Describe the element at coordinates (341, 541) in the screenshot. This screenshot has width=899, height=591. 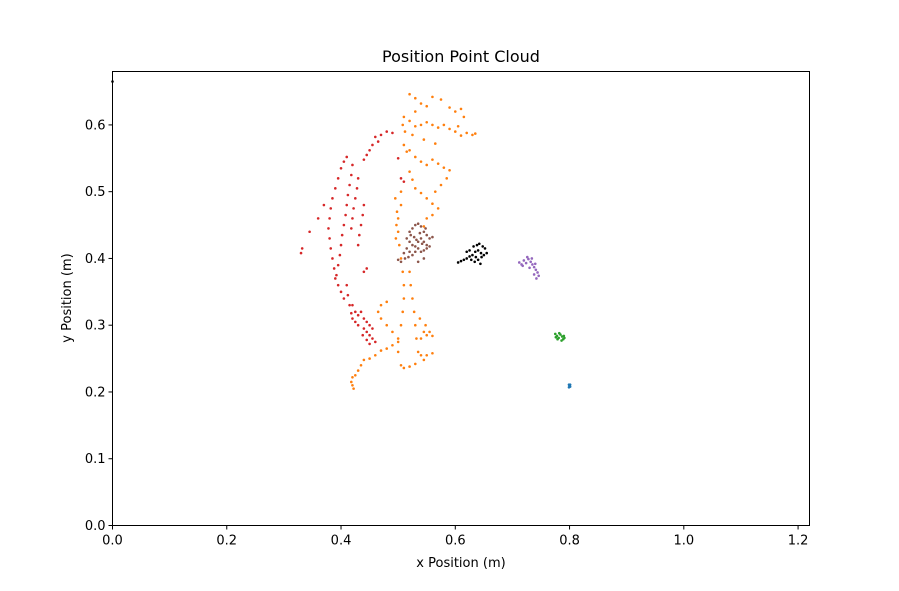
I see `x-tick-label: 0.4` at that location.